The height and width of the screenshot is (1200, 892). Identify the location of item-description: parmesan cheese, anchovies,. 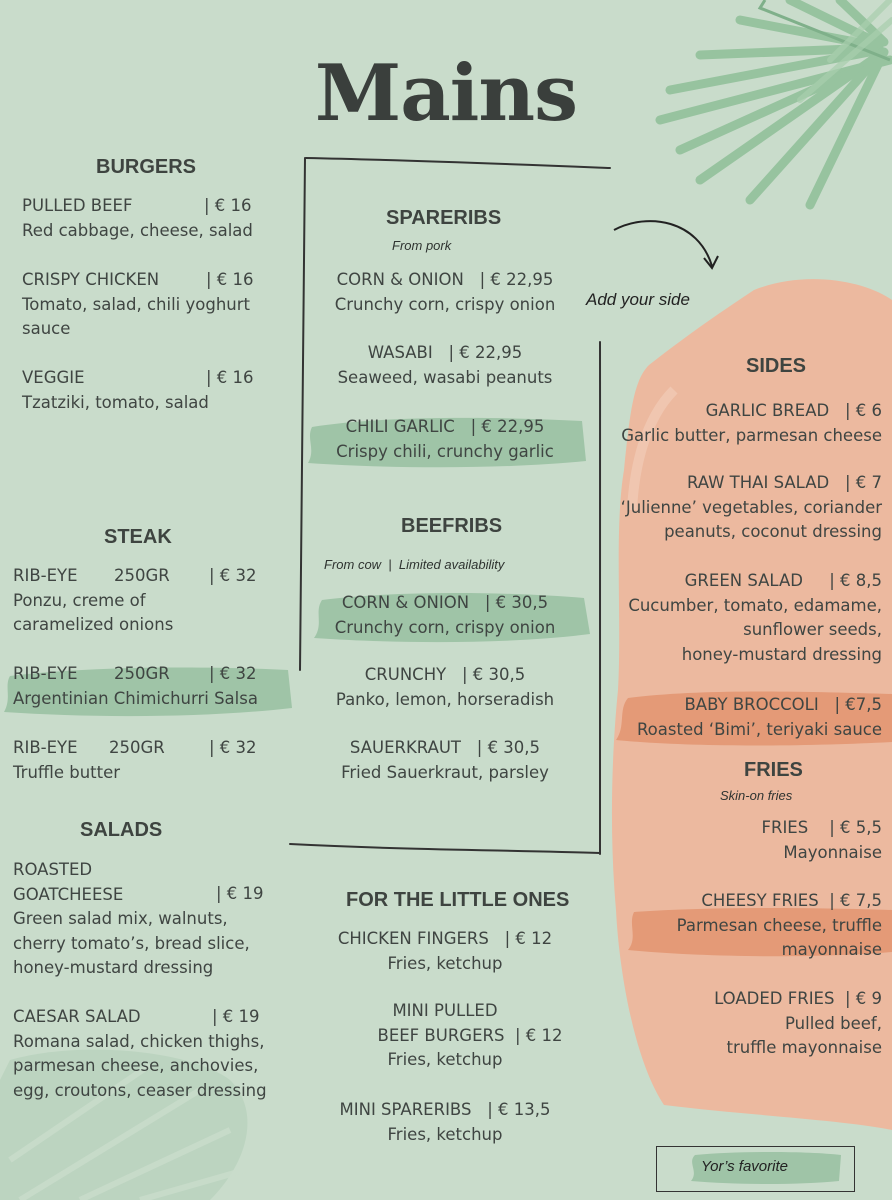
(136, 1065).